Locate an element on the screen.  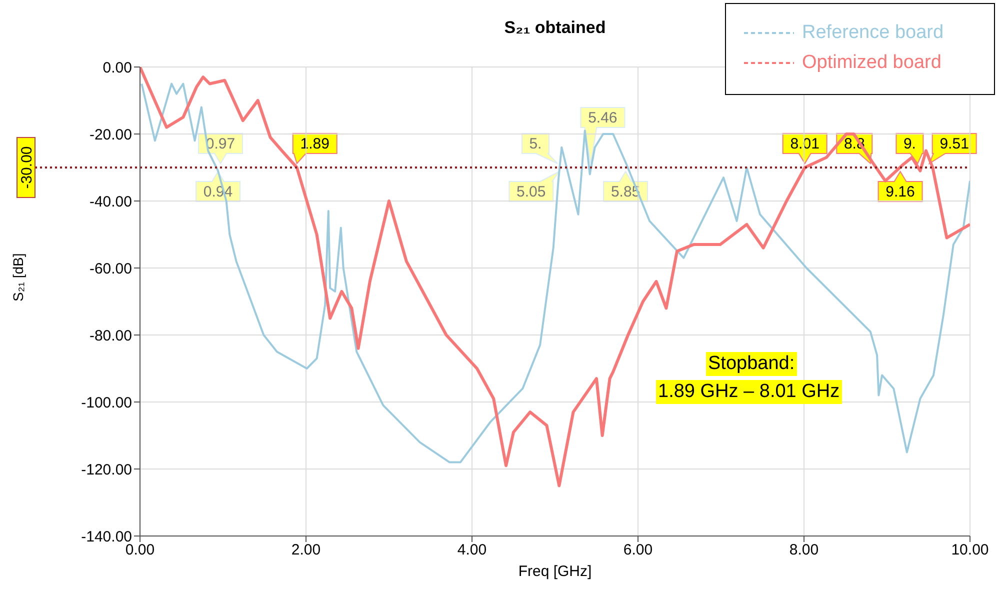
callout: 5.05 is located at coordinates (534, 186).